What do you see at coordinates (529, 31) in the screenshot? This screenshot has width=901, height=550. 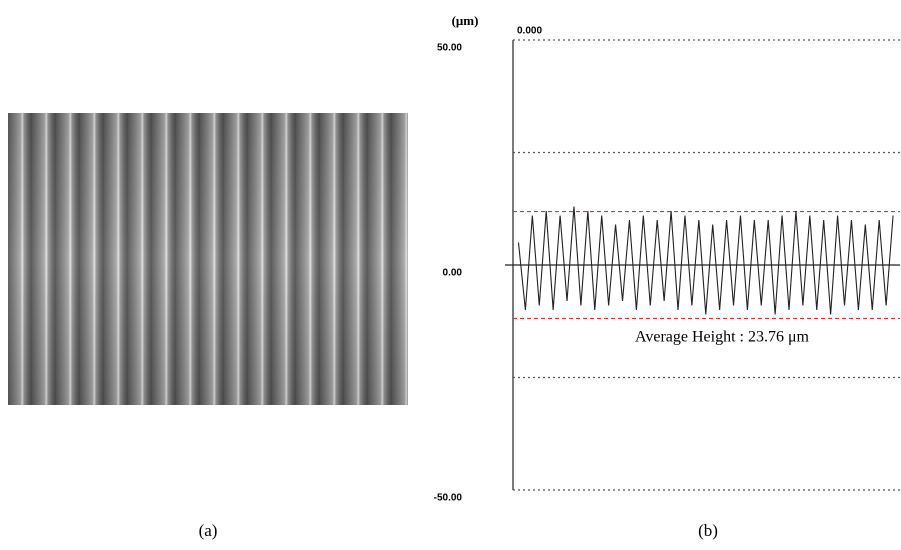 I see `annotation: 0.000` at bounding box center [529, 31].